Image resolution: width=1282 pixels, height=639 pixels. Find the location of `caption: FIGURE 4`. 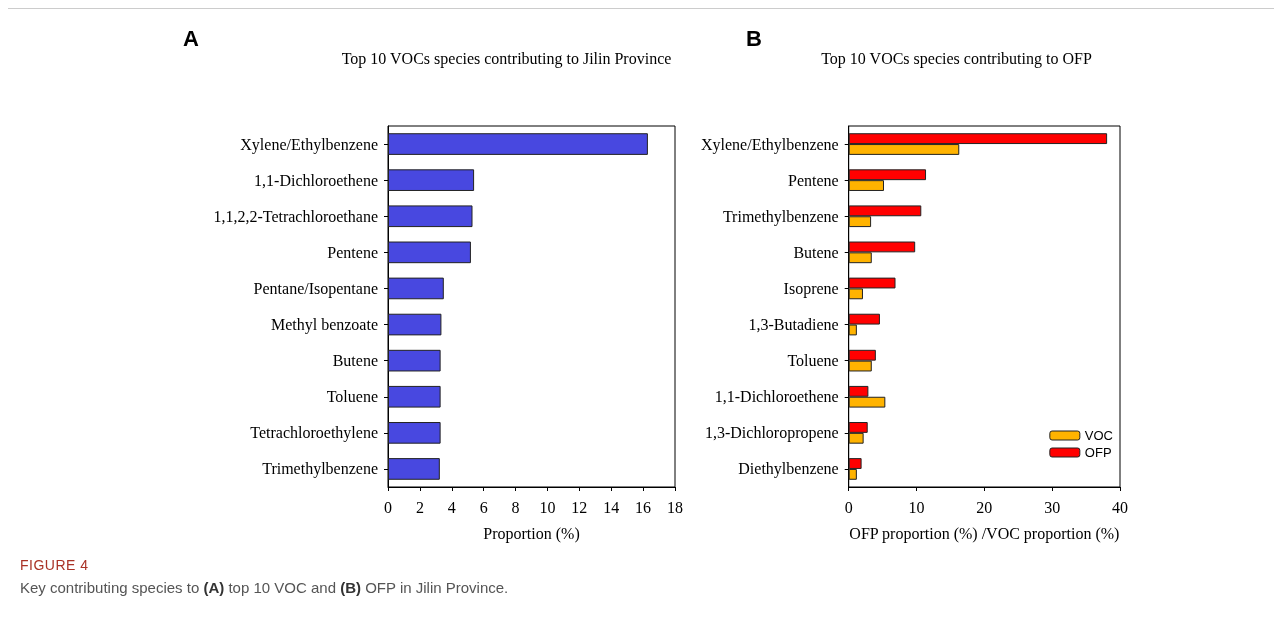

caption: FIGURE 4 is located at coordinates (55, 565).